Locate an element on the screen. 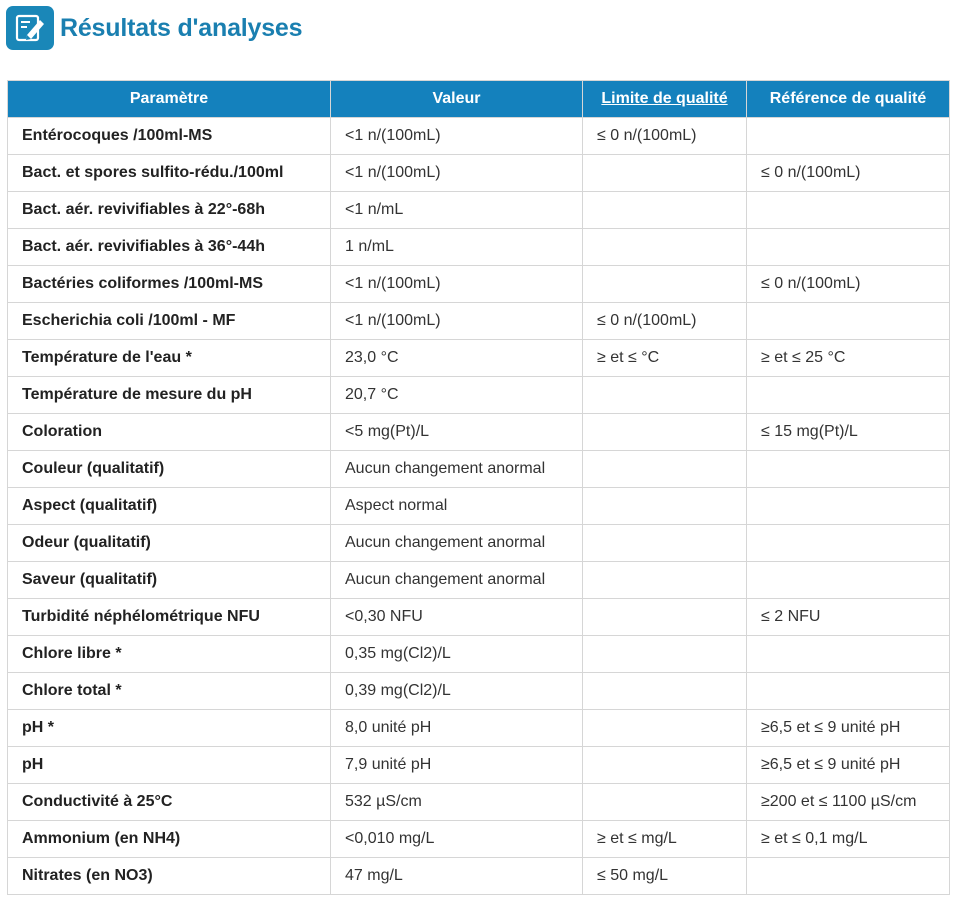 This screenshot has width=955, height=909. table-row: Chlore libre * 0,35 mg(Cl2)/L is located at coordinates (478, 654).